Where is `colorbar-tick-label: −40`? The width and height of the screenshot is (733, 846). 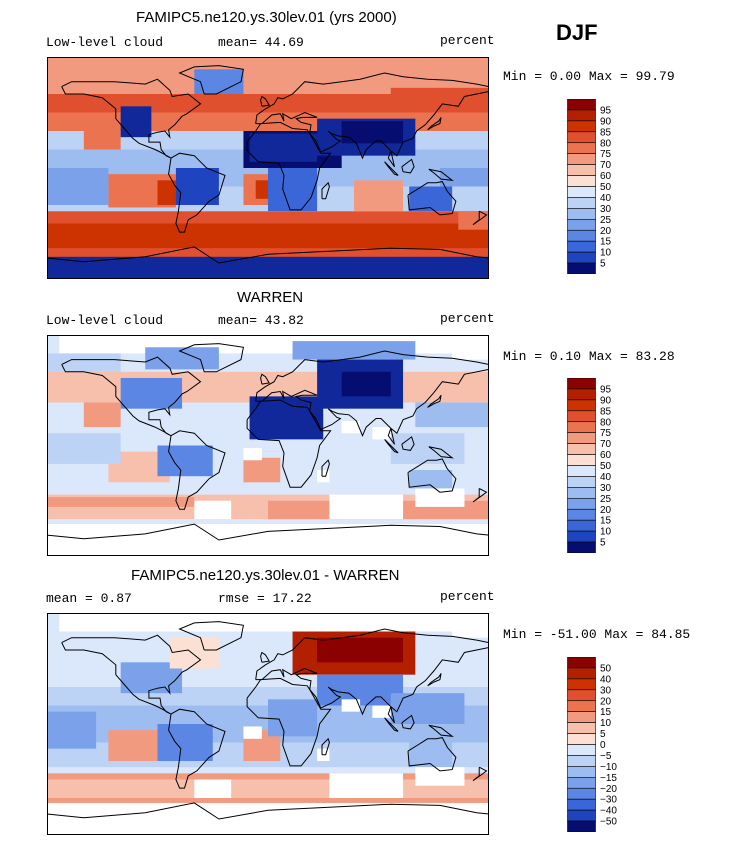
colorbar-tick-label: −40 is located at coordinates (608, 811).